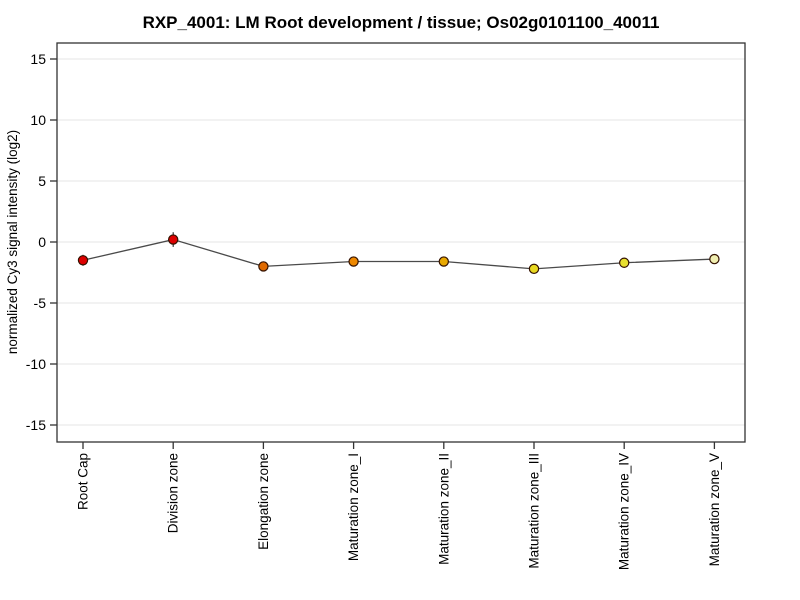  I want to click on x-tick-label: Maturation zone_IV, so click(624, 511).